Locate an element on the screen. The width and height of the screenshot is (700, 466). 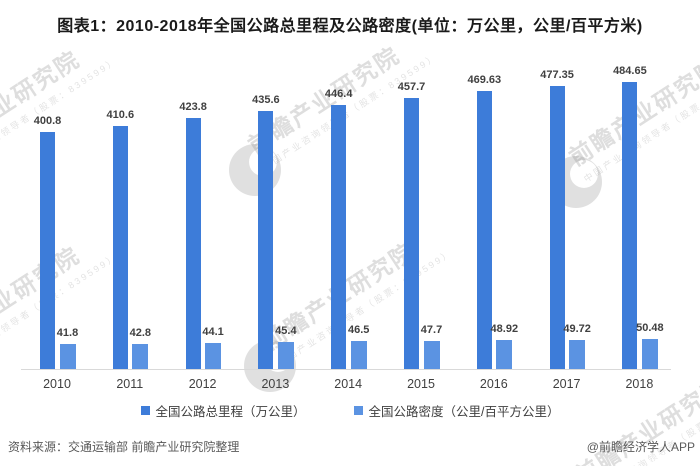
bar-total-mileage-2016 is located at coordinates (484, 229).